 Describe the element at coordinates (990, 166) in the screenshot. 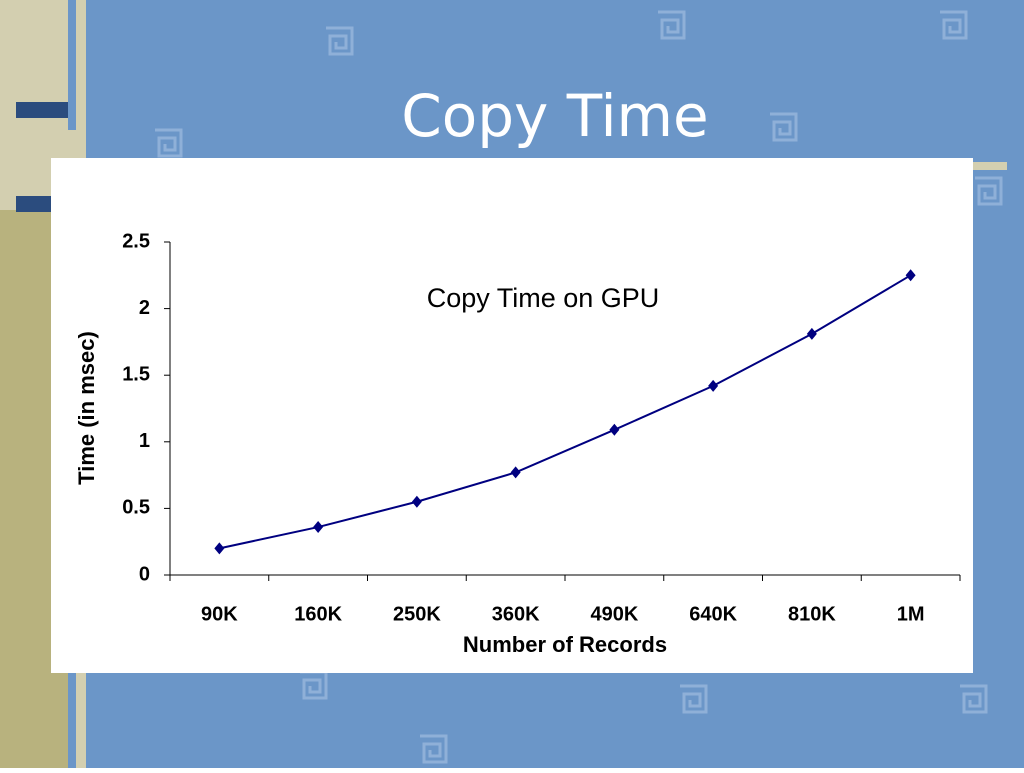

I see `right-line` at that location.